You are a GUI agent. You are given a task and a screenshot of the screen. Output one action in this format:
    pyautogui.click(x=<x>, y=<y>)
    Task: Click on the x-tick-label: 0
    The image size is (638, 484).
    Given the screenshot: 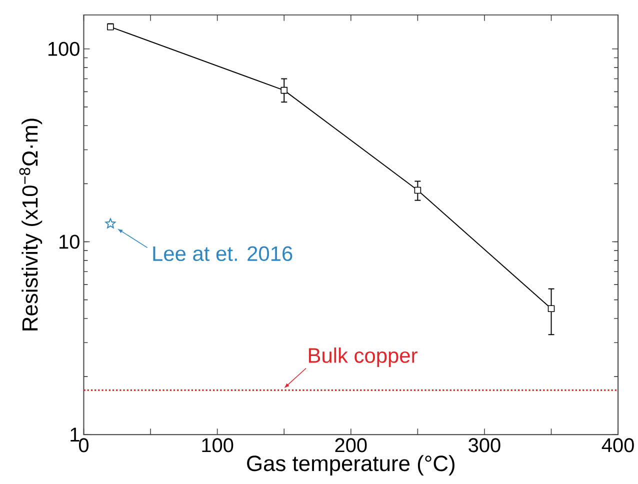 What is the action you would take?
    pyautogui.click(x=83, y=445)
    